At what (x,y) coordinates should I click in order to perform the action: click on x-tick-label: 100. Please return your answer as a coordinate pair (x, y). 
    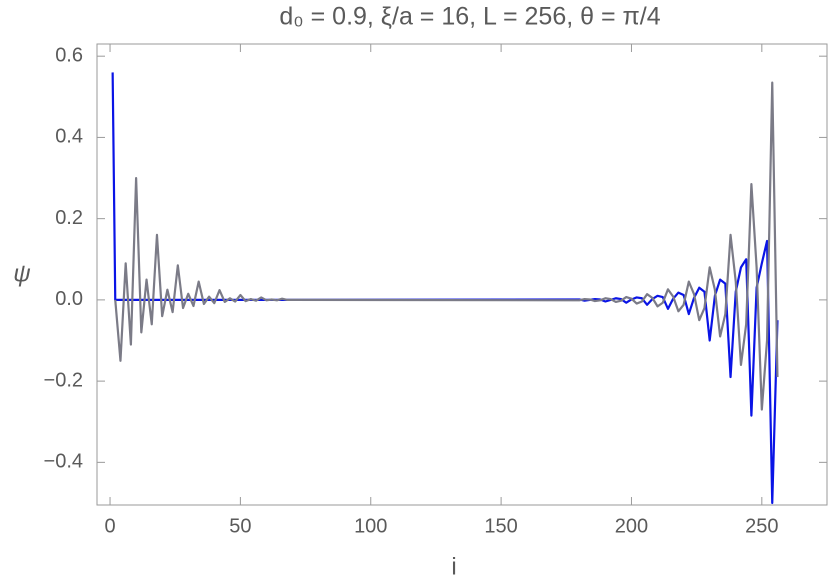
    Looking at the image, I should click on (370, 526).